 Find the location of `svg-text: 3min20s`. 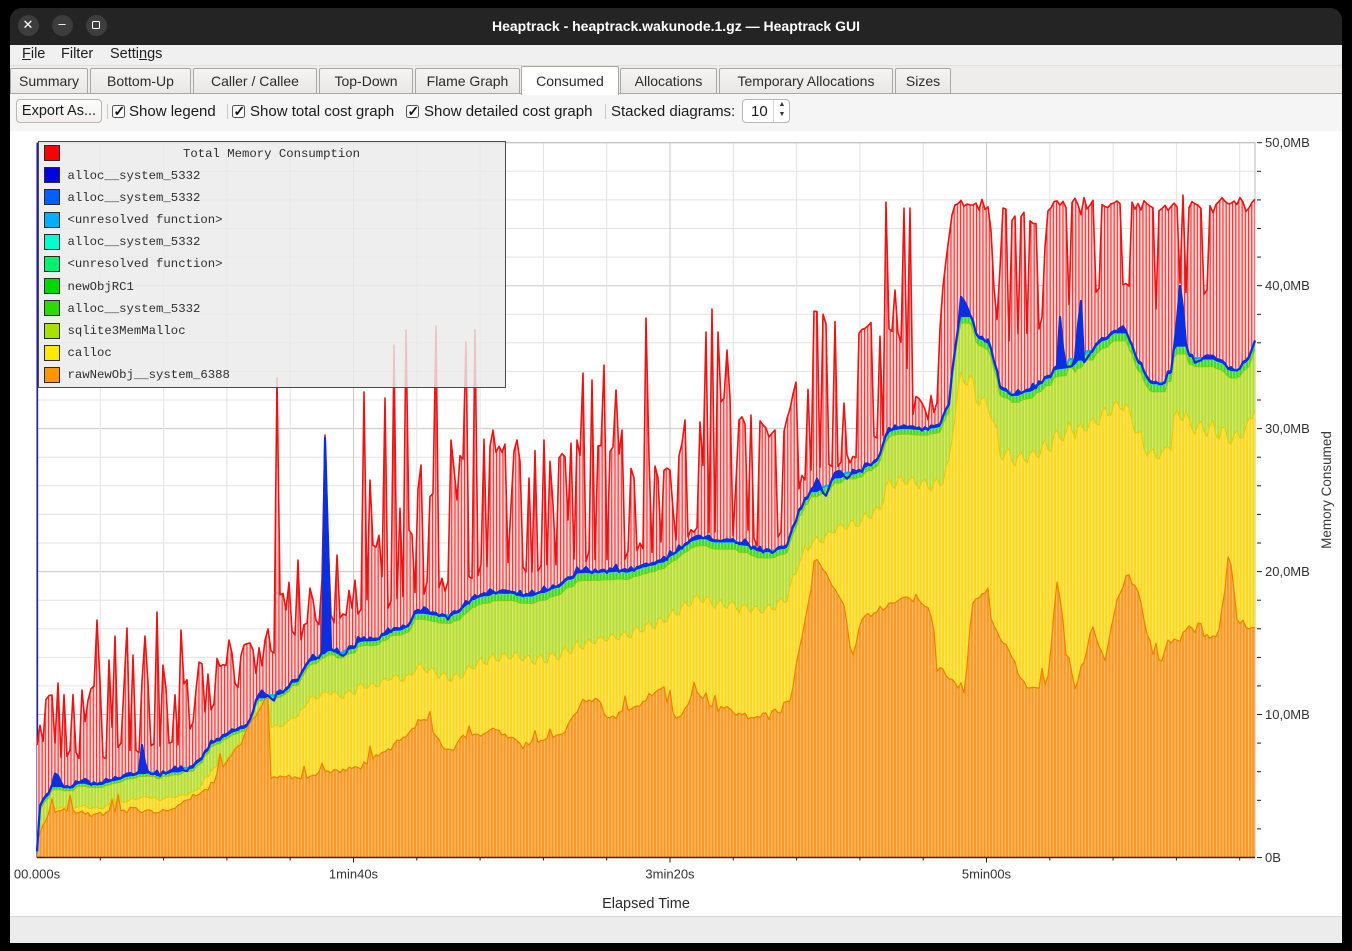

svg-text: 3min20s is located at coordinates (670, 874).